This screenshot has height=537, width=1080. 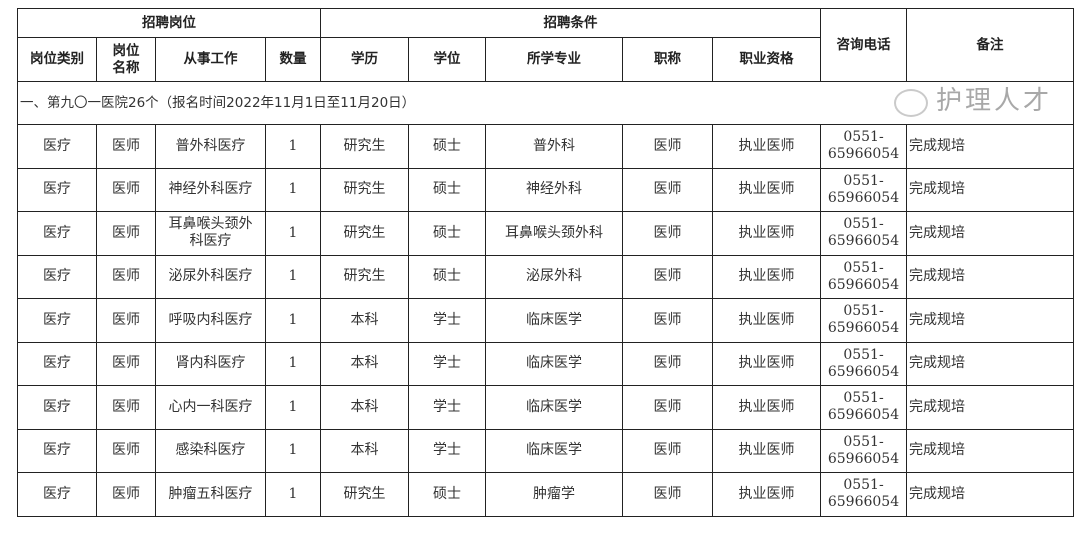 What do you see at coordinates (554, 276) in the screenshot?
I see `cell-major: 泌尿外科` at bounding box center [554, 276].